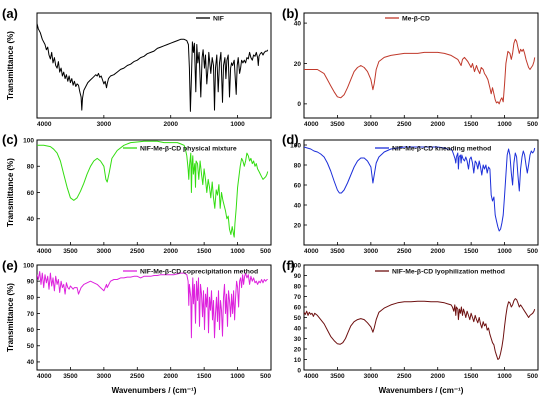 The height and width of the screenshot is (401, 550). What do you see at coordinates (153, 189) in the screenshot?
I see `series-line-c` at bounding box center [153, 189].